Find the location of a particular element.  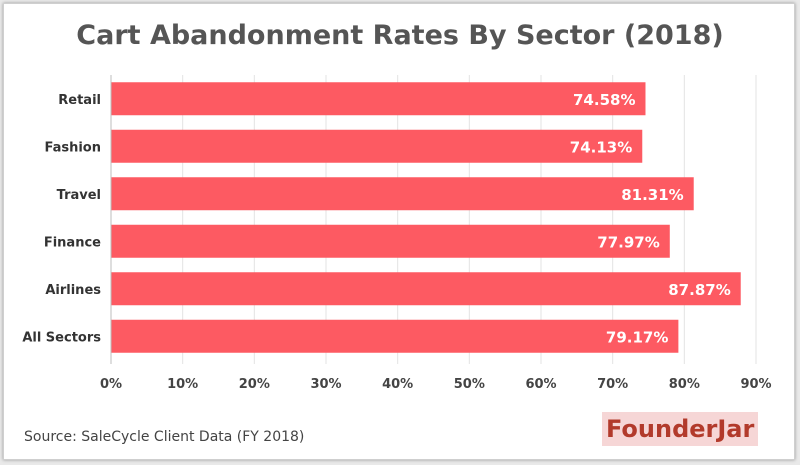

data-label: 74.58% is located at coordinates (604, 100).